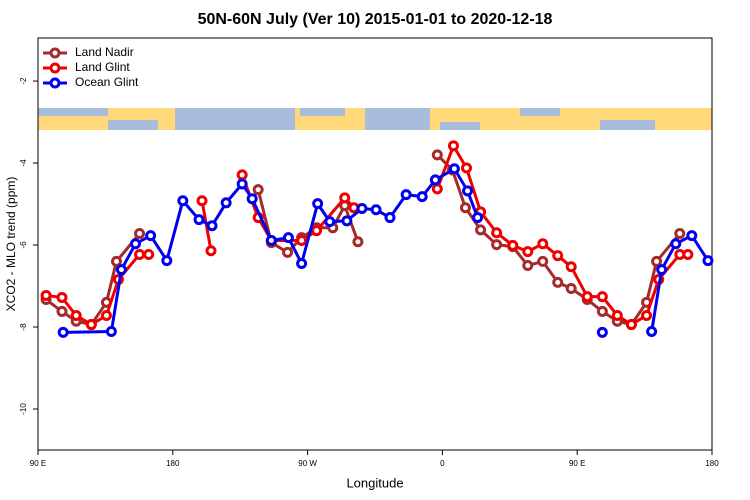  I want to click on legend-label: Land Nadir, so click(104, 52).